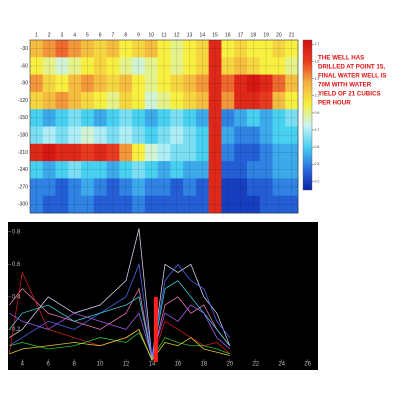 This screenshot has width=400, height=400. What do you see at coordinates (317, 130) in the screenshot?
I see `colorbar-label: 0.7` at bounding box center [317, 130].